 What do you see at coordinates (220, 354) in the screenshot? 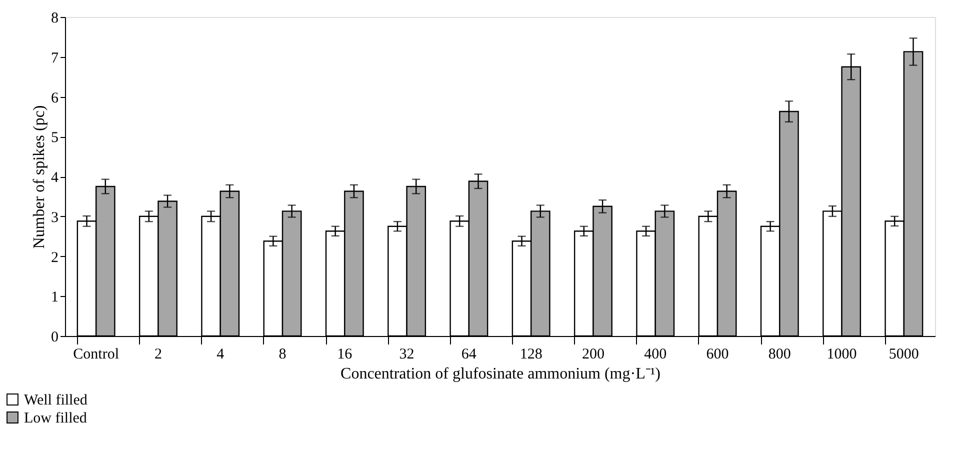
I see `x-tick-label: 4` at bounding box center [220, 354].